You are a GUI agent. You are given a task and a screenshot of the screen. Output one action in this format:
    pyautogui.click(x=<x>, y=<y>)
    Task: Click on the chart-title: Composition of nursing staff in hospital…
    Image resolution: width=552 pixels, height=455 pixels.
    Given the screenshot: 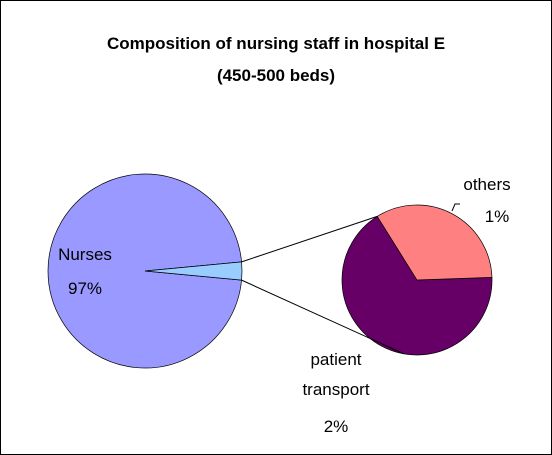 What is the action you would take?
    pyautogui.click(x=276, y=59)
    